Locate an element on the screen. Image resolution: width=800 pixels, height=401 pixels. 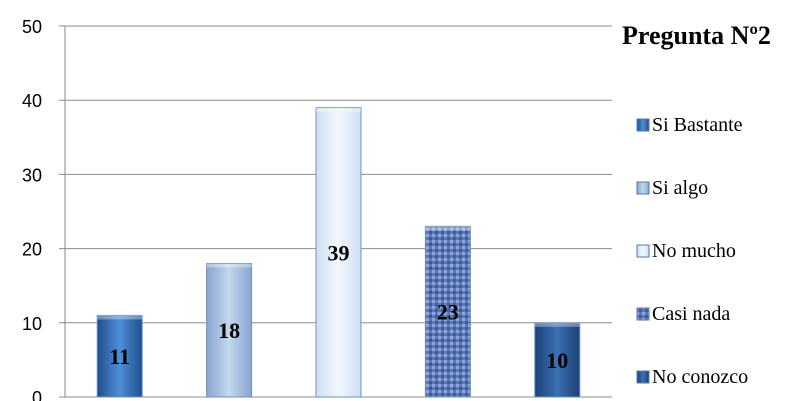
legend-label: No conozco is located at coordinates (700, 377).